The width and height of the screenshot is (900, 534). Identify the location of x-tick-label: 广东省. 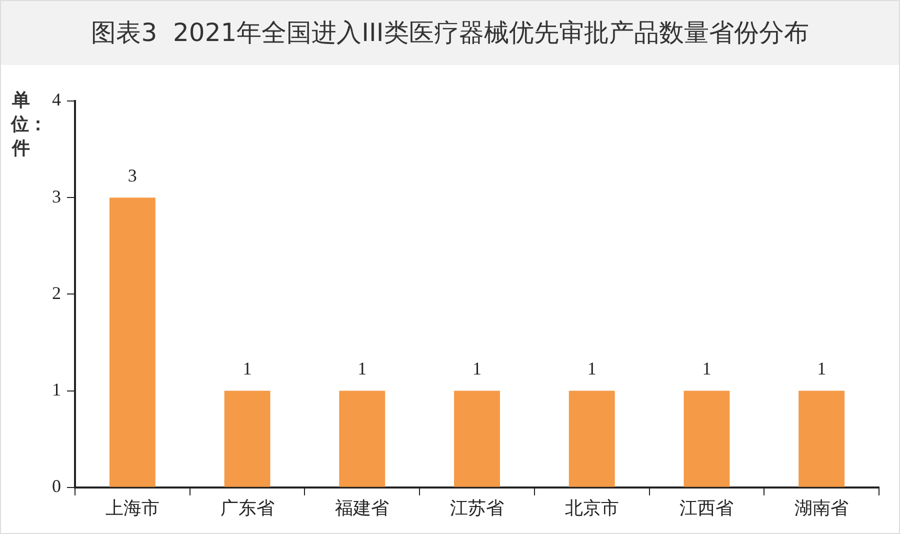
(247, 508).